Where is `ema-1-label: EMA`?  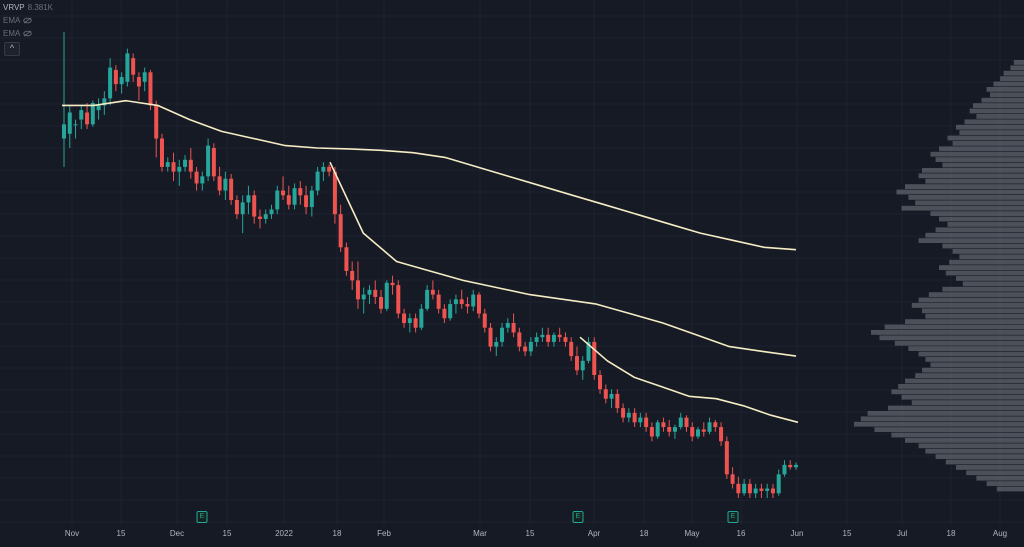
ema-1-label: EMA is located at coordinates (12, 20).